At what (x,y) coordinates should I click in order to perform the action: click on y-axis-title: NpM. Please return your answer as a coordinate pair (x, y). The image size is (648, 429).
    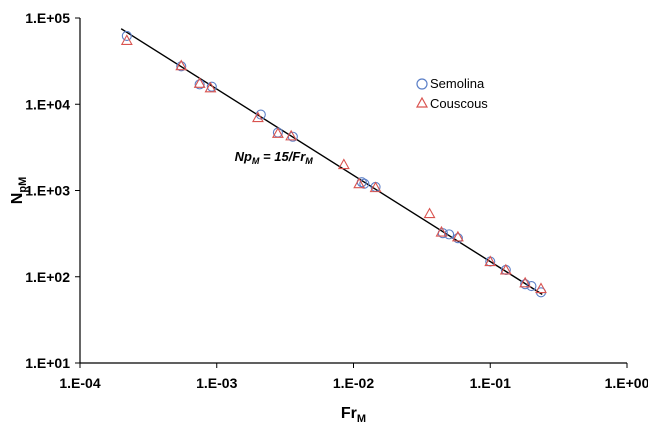
    Looking at the image, I should click on (19, 190).